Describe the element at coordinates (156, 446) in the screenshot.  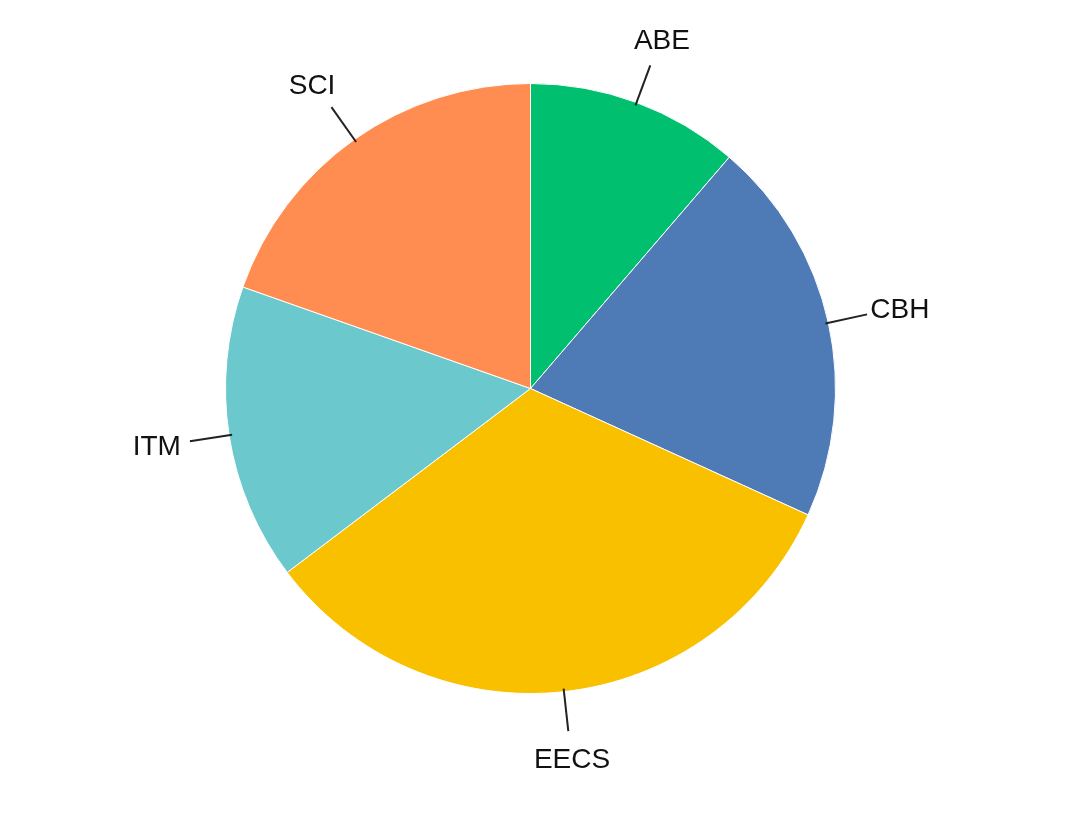
I see `slice-label: ITM` at that location.